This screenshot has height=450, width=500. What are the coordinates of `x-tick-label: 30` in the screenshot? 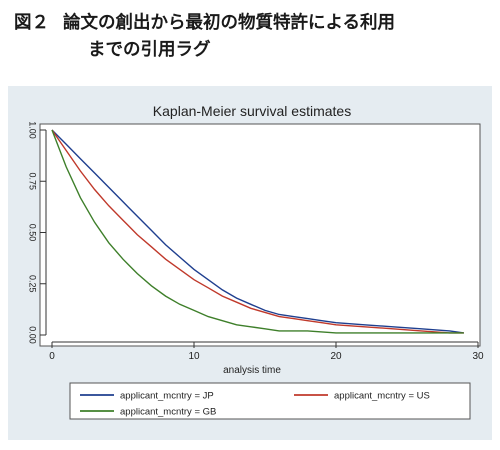 It's located at (478, 356).